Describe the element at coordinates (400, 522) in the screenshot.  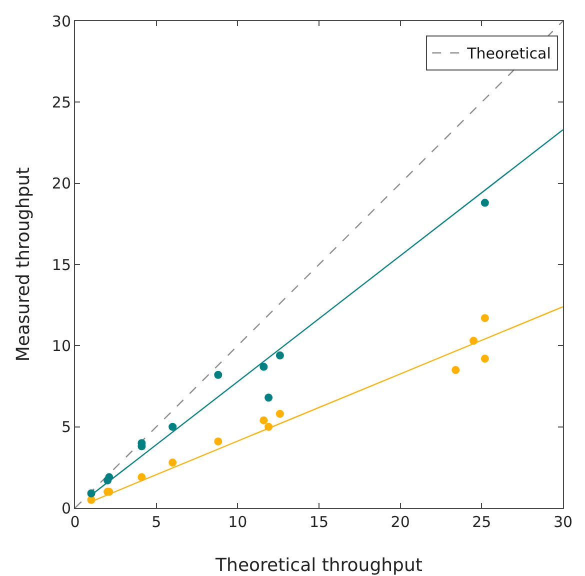
I see `x-tick-label: 20` at that location.